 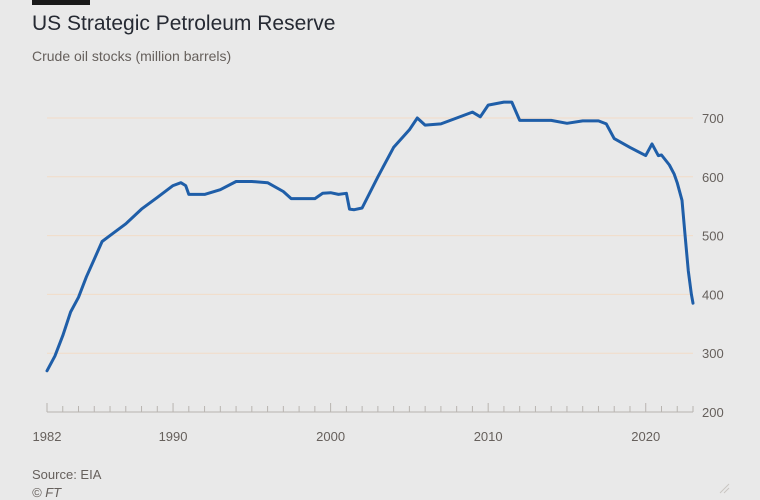 What do you see at coordinates (724, 488) in the screenshot?
I see `resize-handle-icon` at bounding box center [724, 488].